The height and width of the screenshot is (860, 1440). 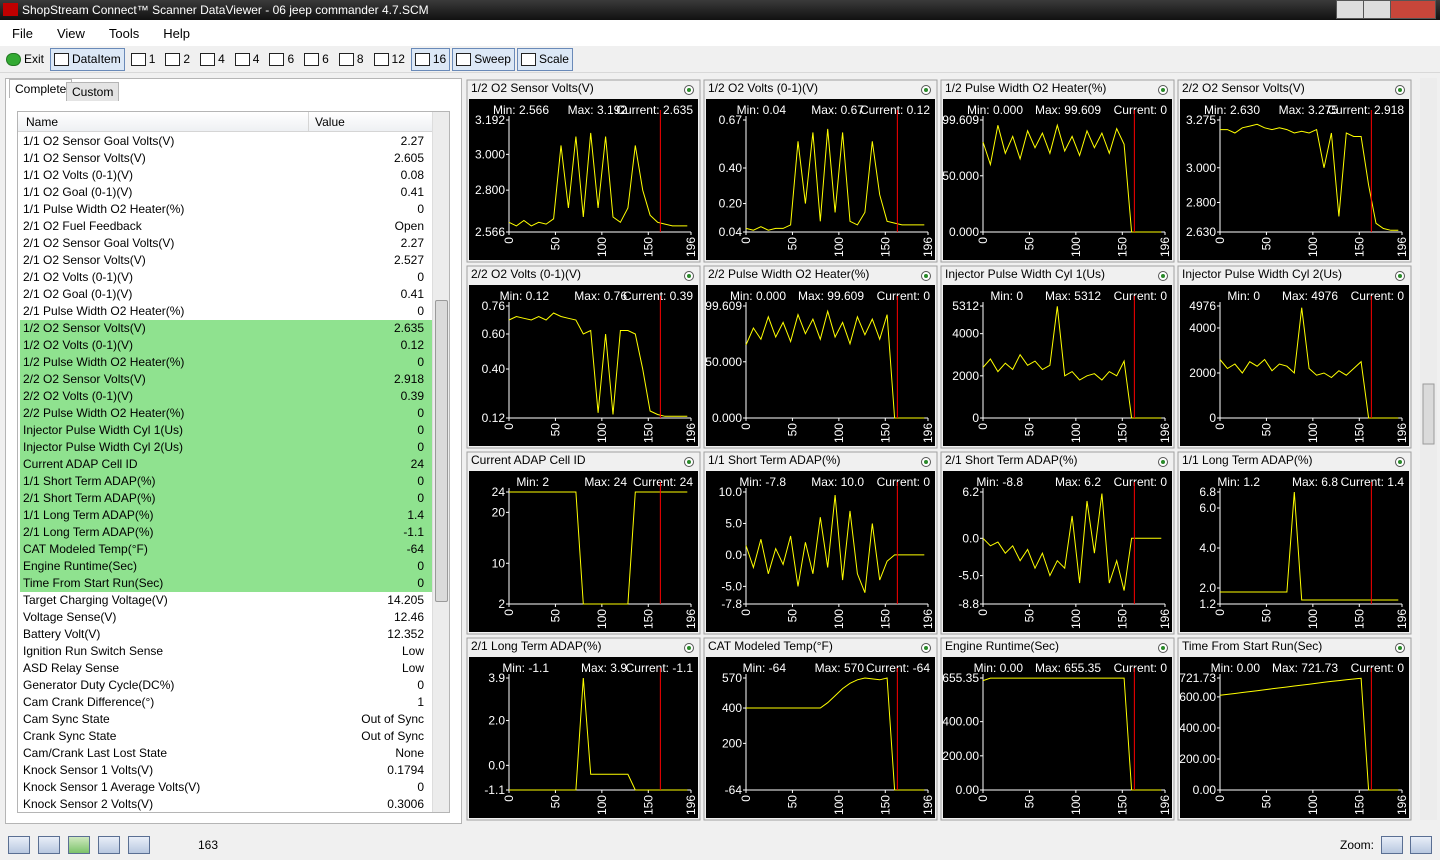 I want to click on y-tick-label: 0.00, so click(x=968, y=790).